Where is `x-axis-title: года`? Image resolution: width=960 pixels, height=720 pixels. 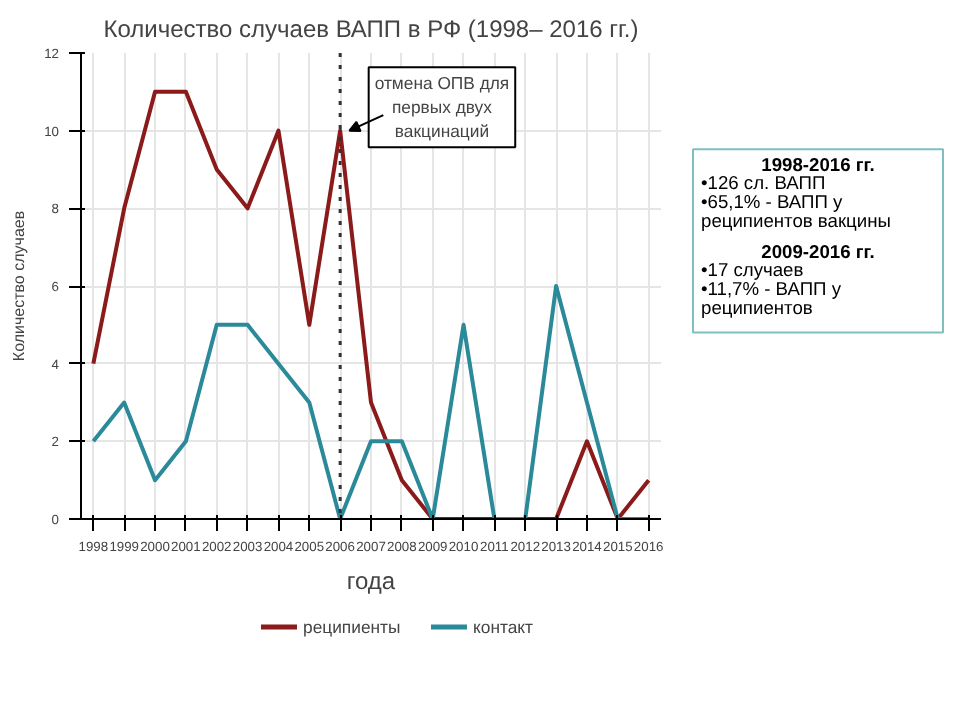
x-axis-title: года is located at coordinates (371, 581).